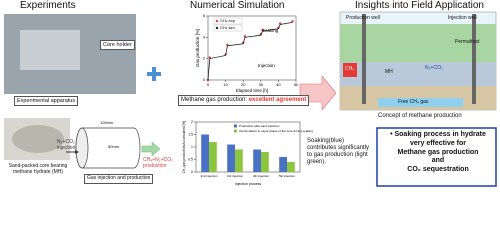  I want to click on ch4-badge, so click(350, 70).